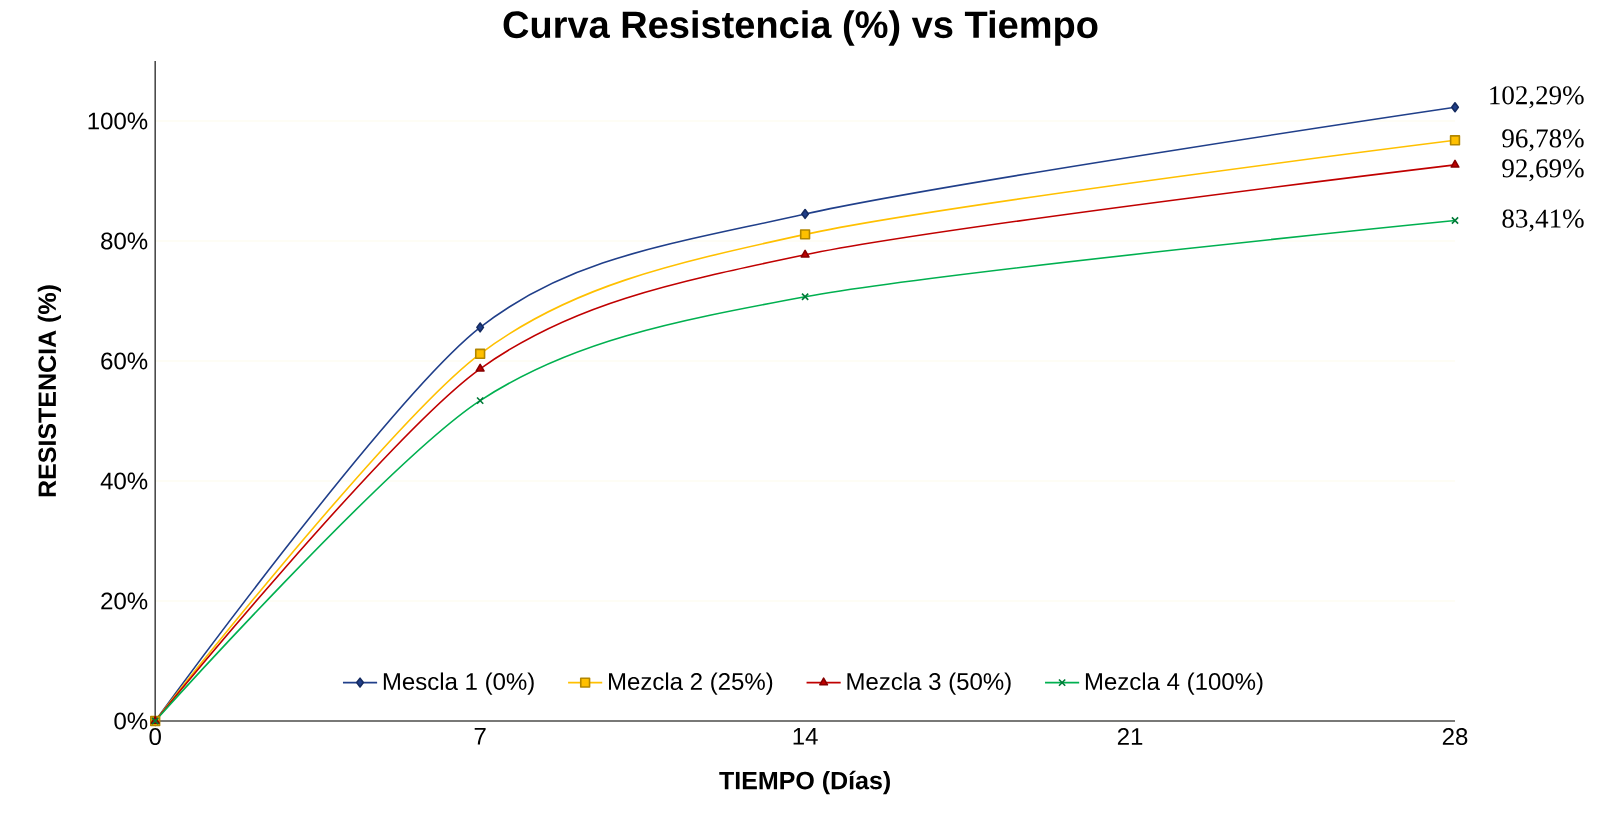 The height and width of the screenshot is (830, 1601). What do you see at coordinates (155, 737) in the screenshot?
I see `x-tick-label: 0` at bounding box center [155, 737].